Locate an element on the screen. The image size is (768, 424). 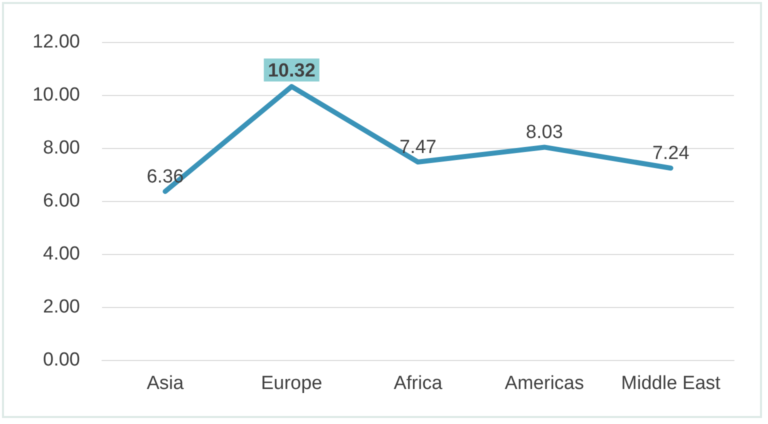
y-tick-label: 2.00 is located at coordinates (61, 307).